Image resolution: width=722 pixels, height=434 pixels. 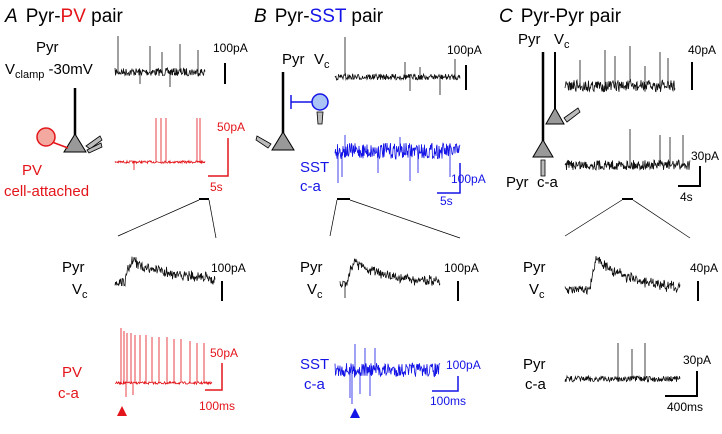 I want to click on panel-title: B Pyr-SST pair, so click(x=319, y=16).